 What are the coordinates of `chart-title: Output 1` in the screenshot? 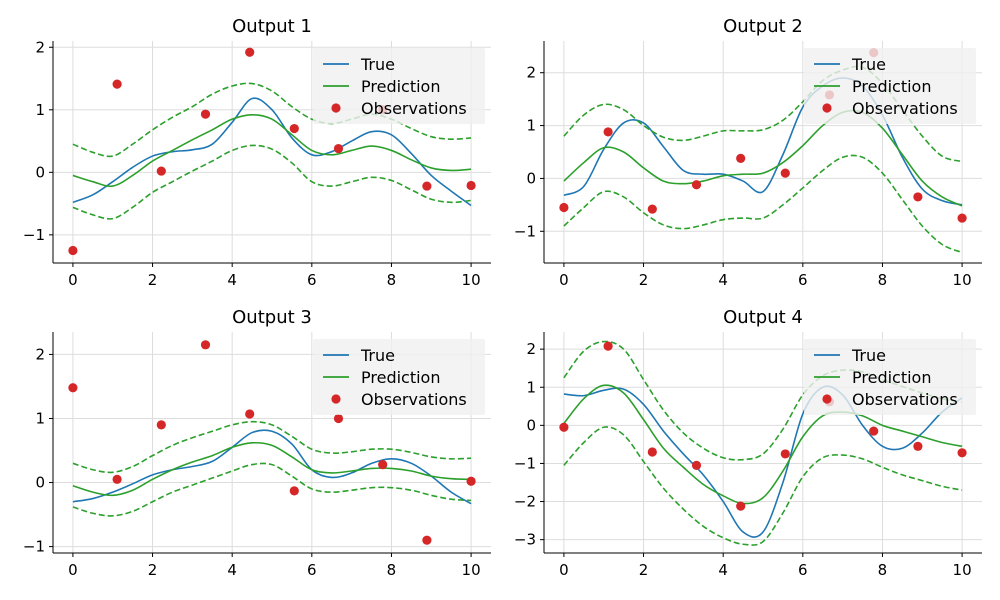 It's located at (272, 26).